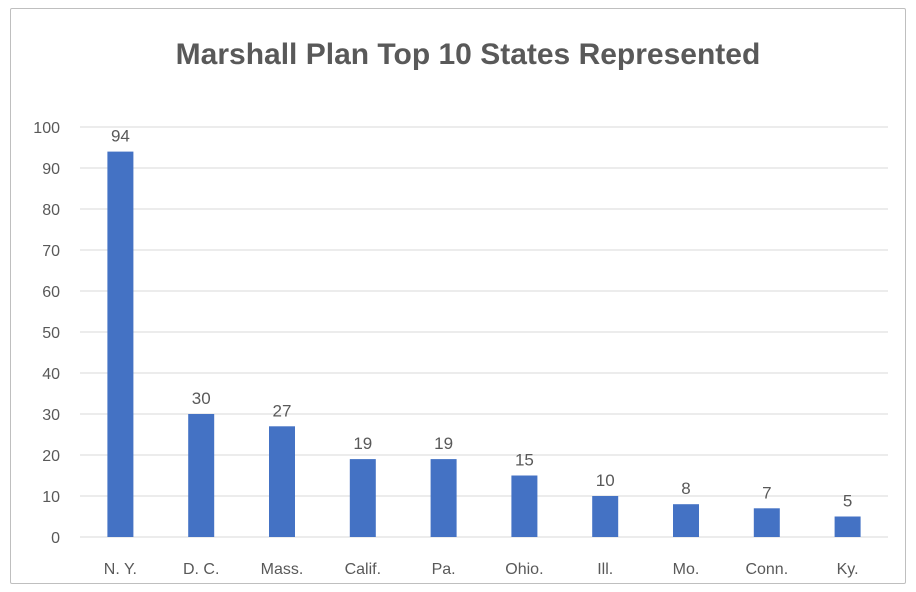  Describe the element at coordinates (605, 569) in the screenshot. I see `category-label: Ill.` at that location.